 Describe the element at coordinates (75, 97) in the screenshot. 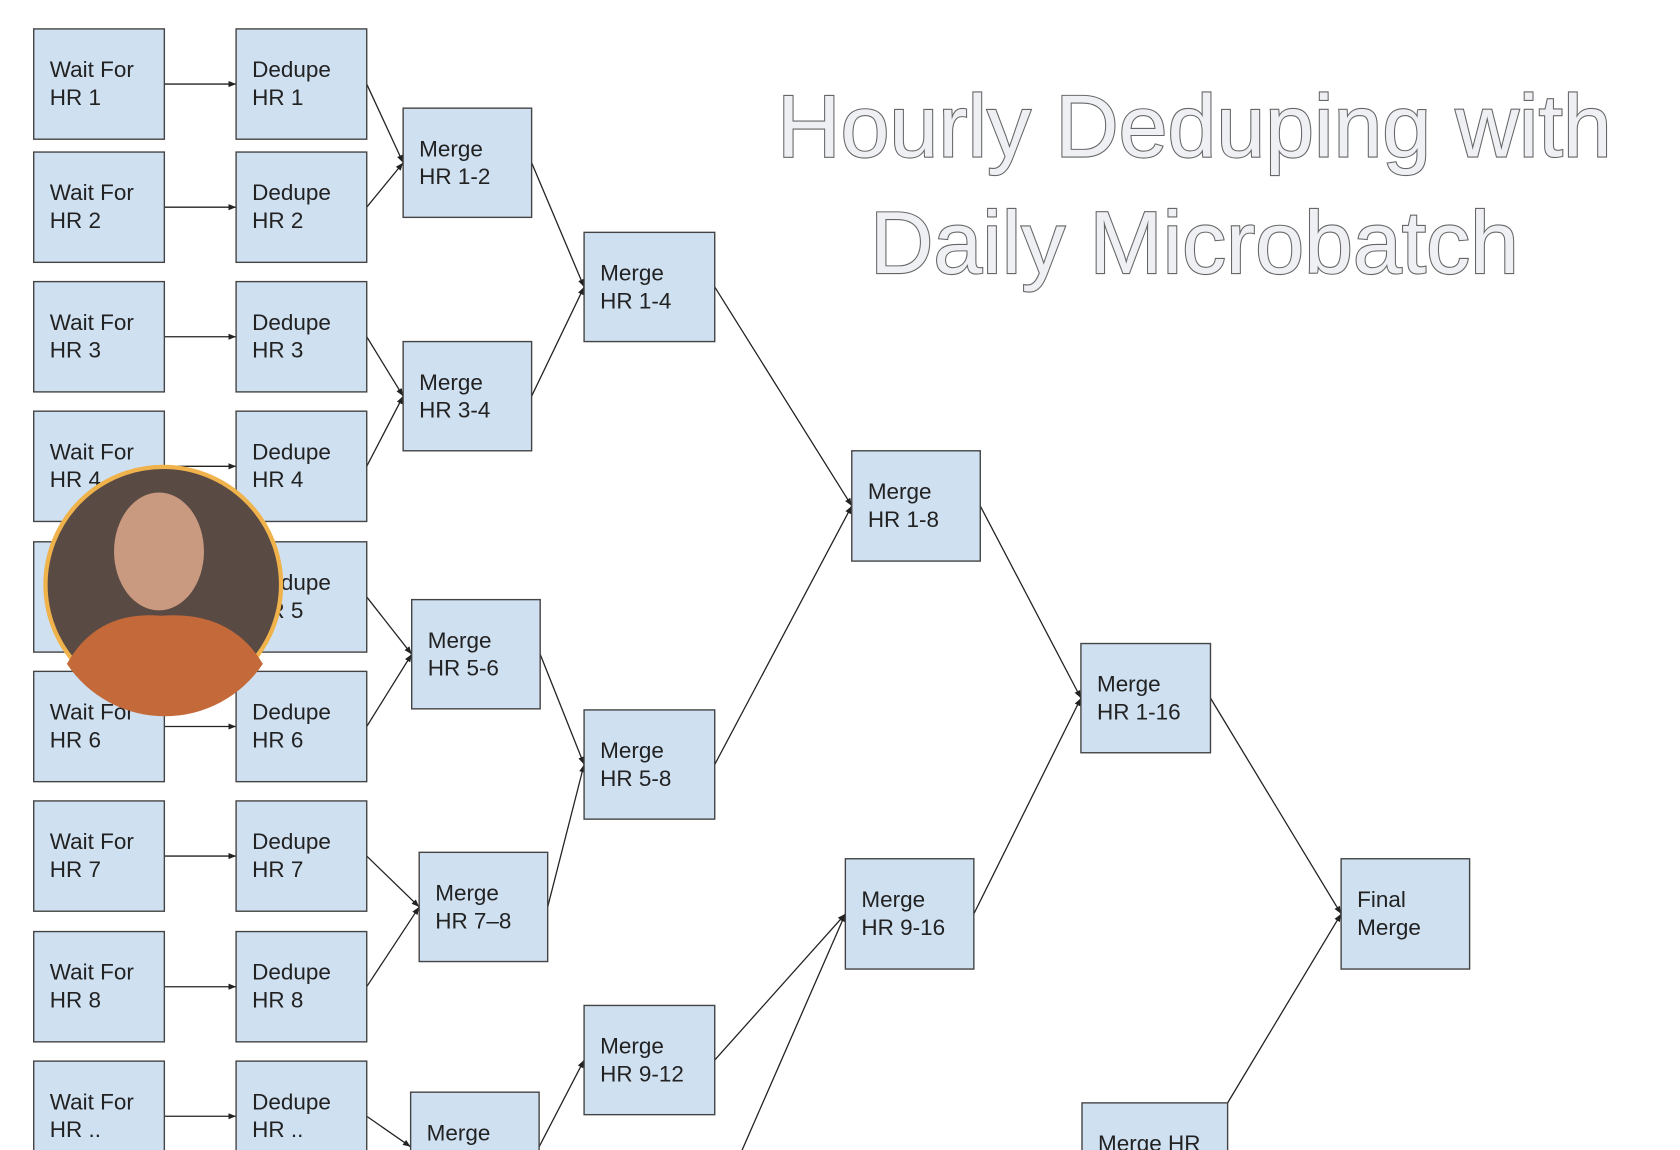

I see `node-label: HR 1` at that location.